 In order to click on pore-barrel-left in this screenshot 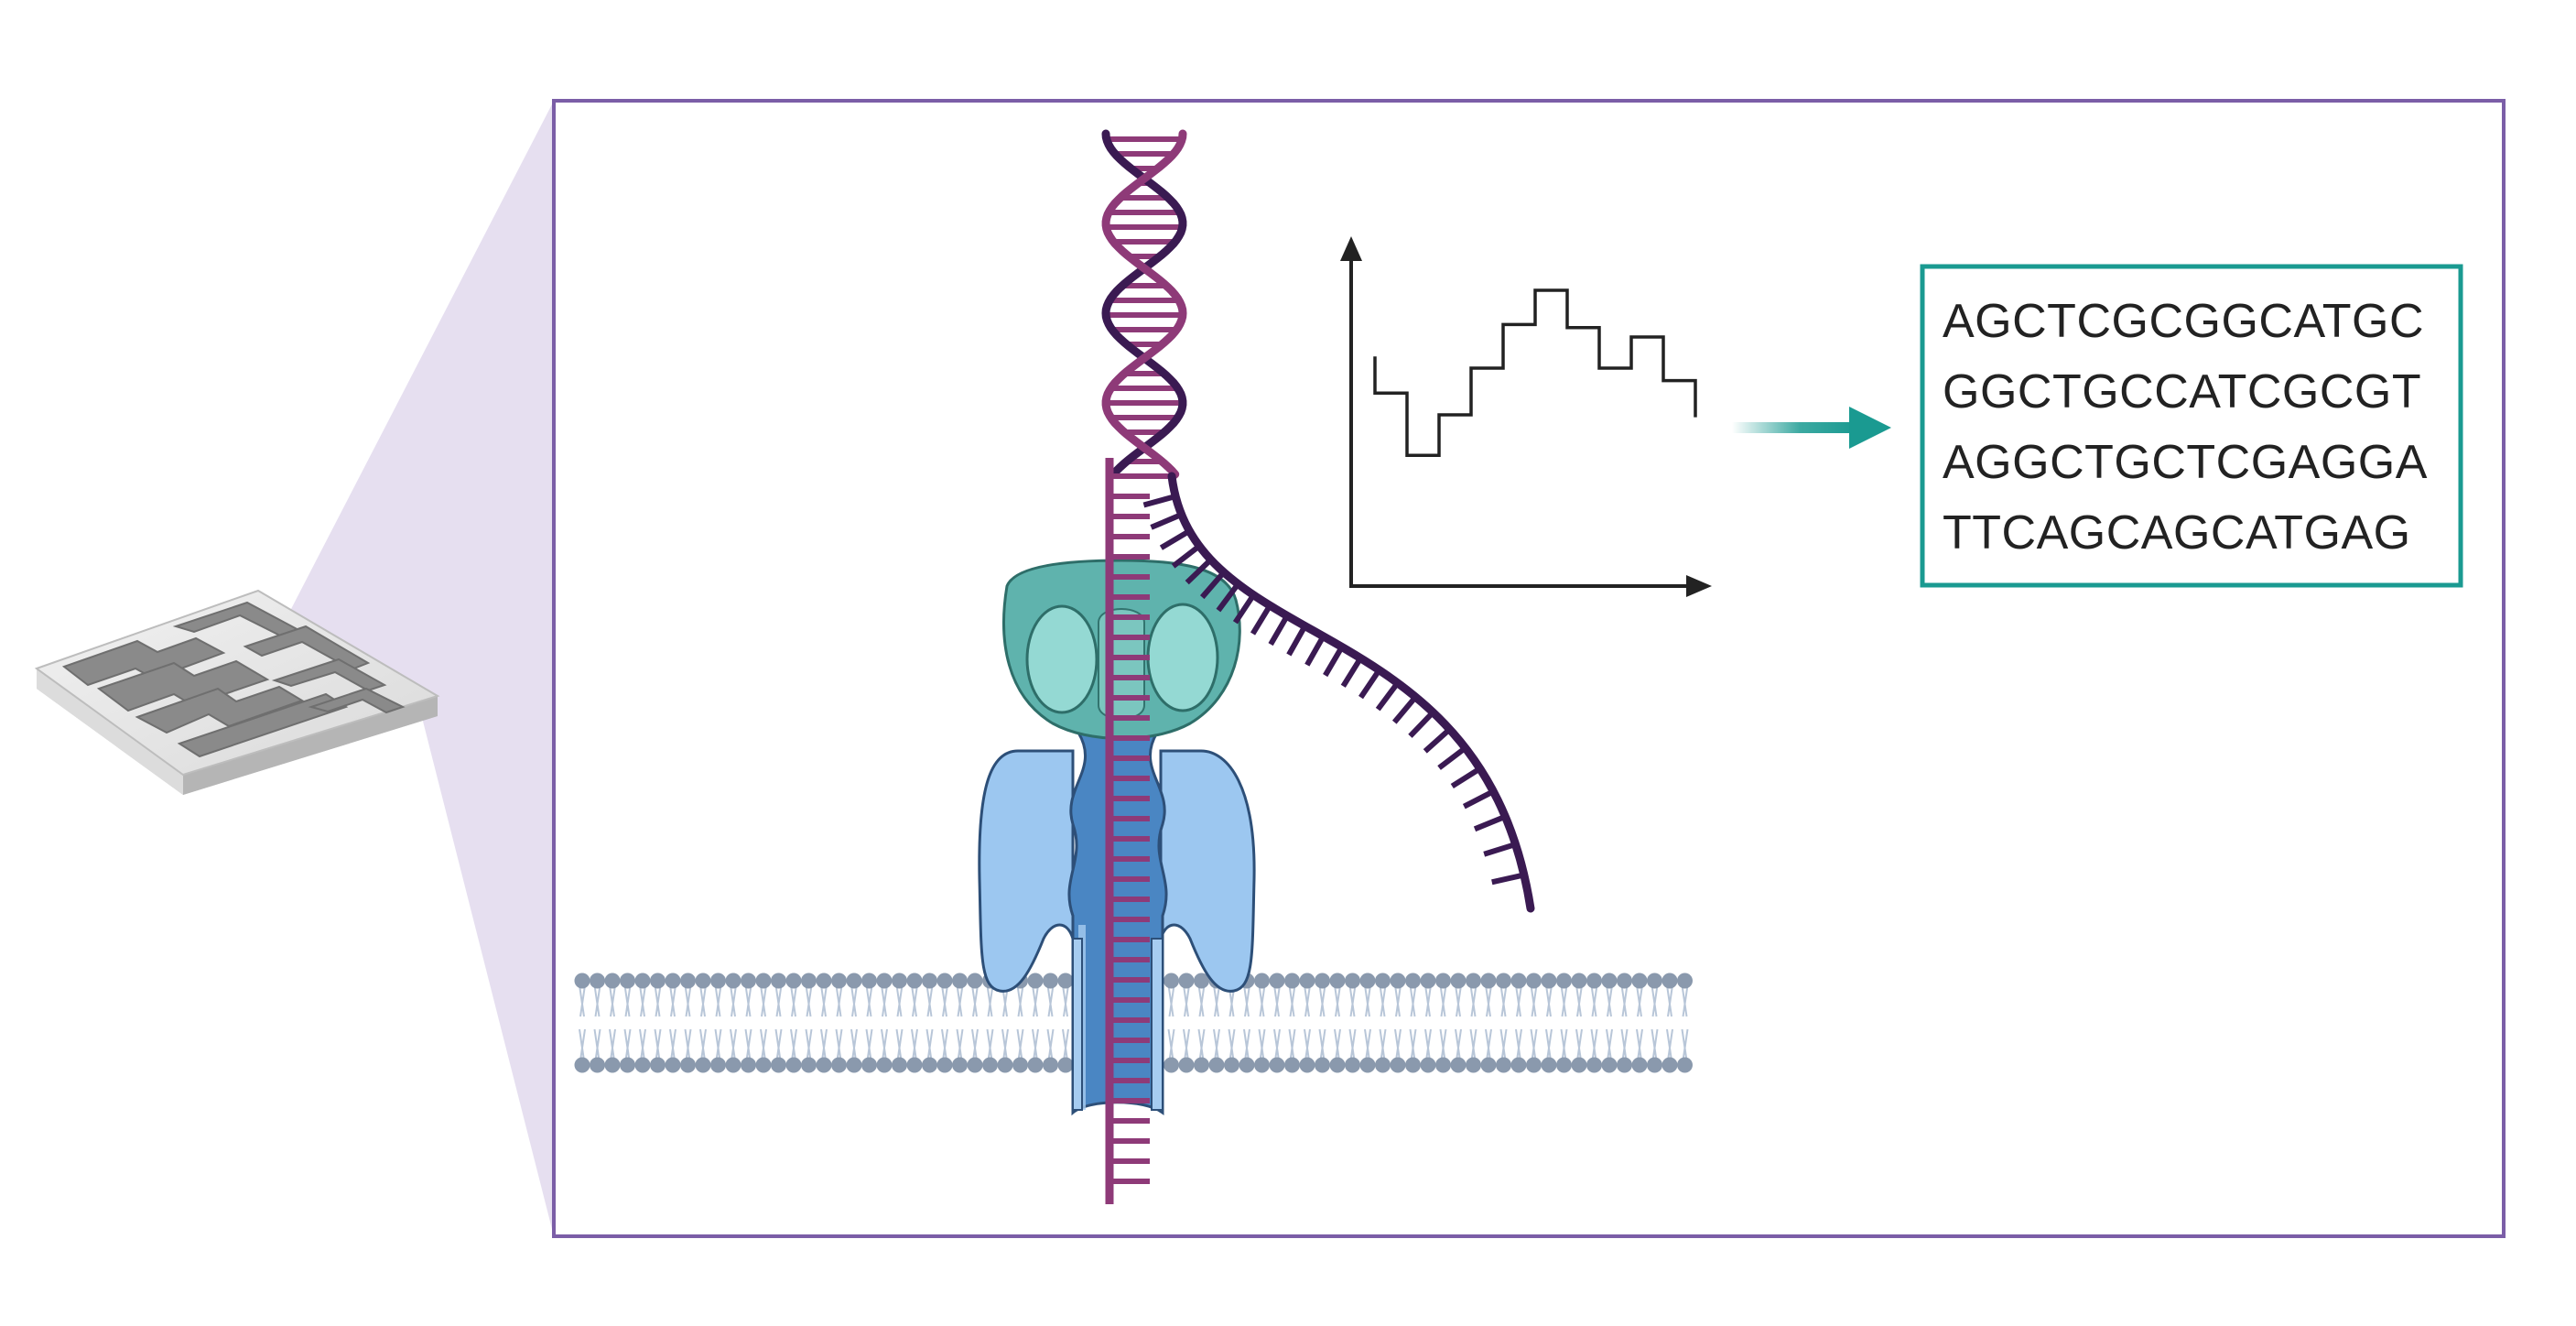, I will do `click(1026, 871)`.